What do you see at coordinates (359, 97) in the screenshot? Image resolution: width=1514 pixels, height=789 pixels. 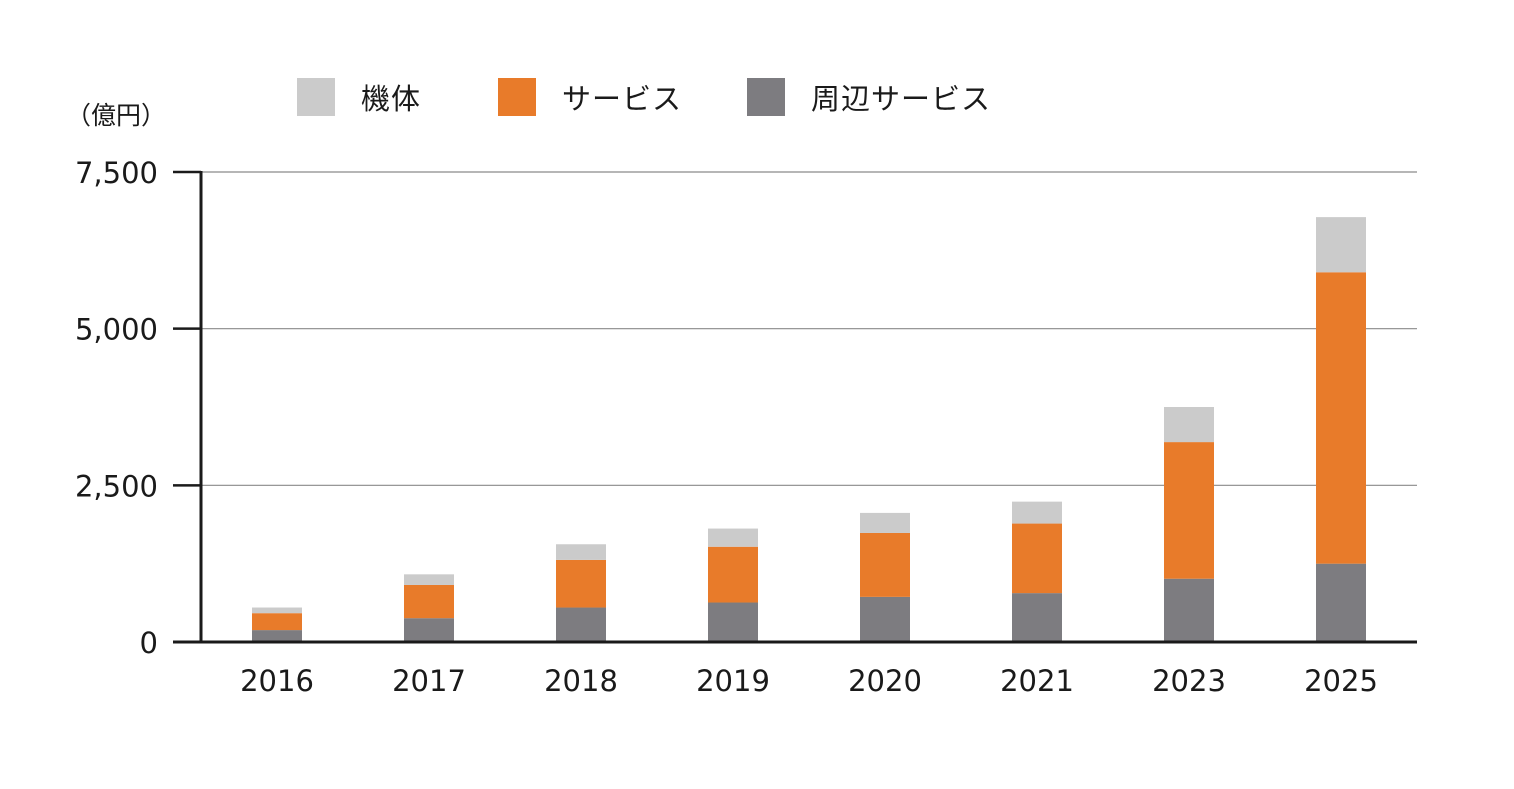 I see `legend-item-kitai: 機体` at bounding box center [359, 97].